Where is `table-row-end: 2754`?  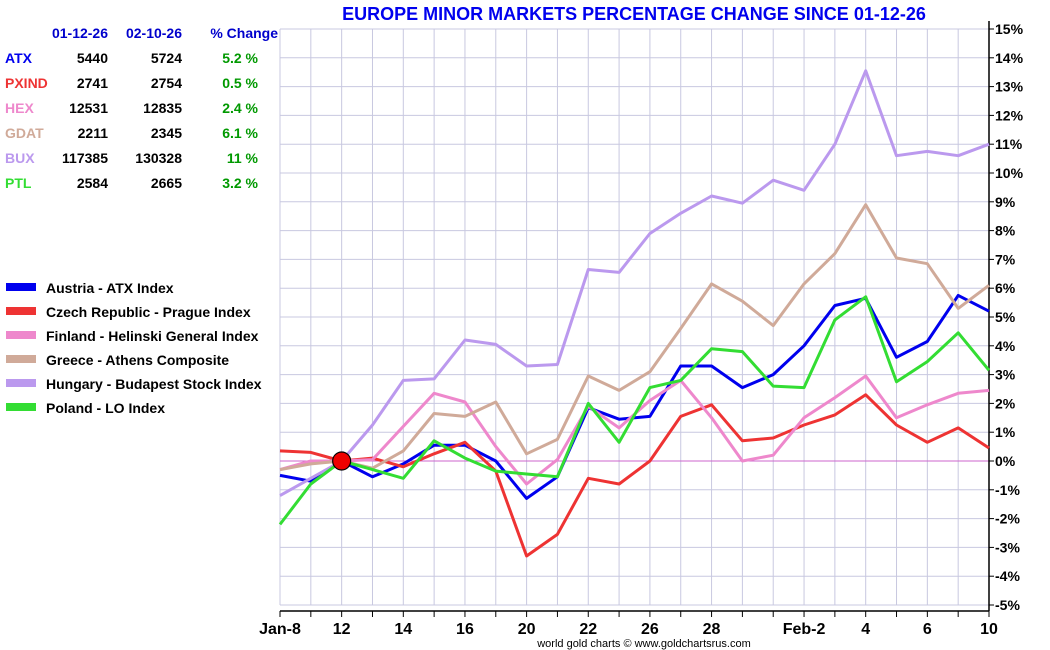
table-row-end: 2754 is located at coordinates (166, 83).